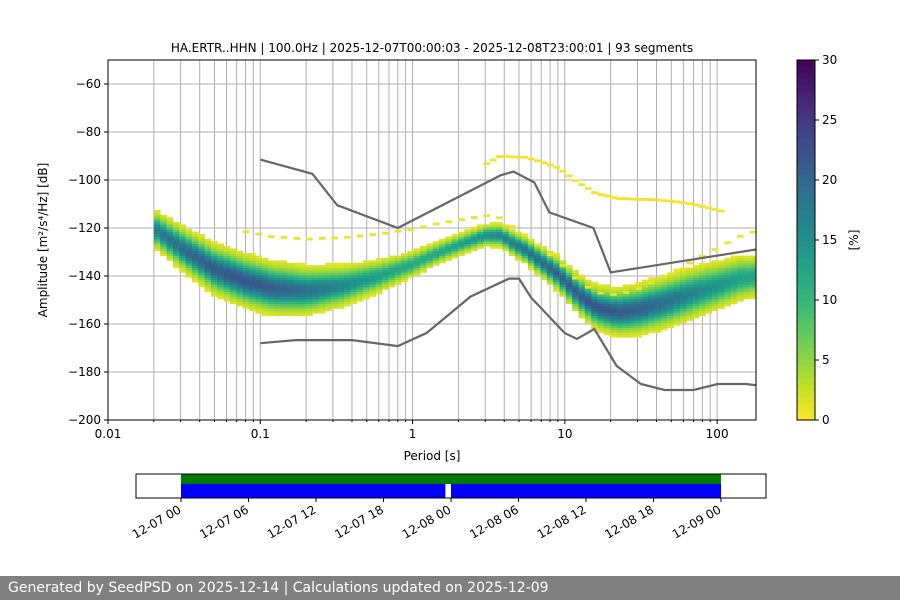  I want to click on nhnm-curve, so click(508, 216).